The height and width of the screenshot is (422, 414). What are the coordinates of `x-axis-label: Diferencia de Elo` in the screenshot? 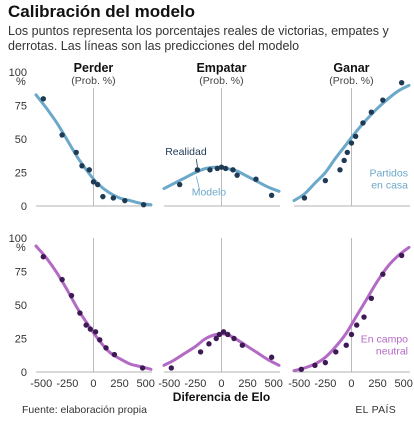 It's located at (221, 397).